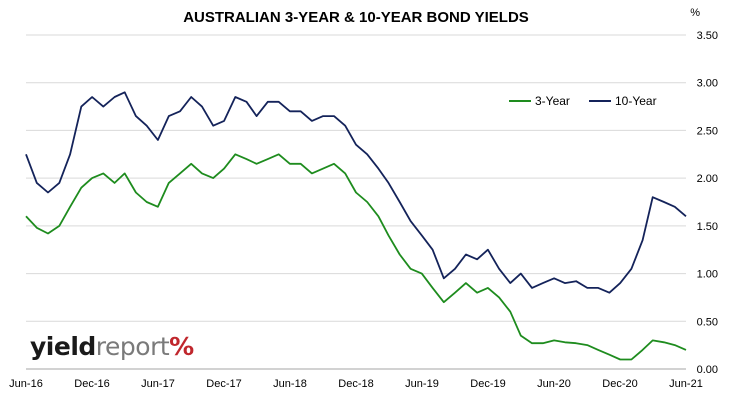 The image size is (731, 400). Describe the element at coordinates (707, 322) in the screenshot. I see `y-tick-label: 0.50` at that location.